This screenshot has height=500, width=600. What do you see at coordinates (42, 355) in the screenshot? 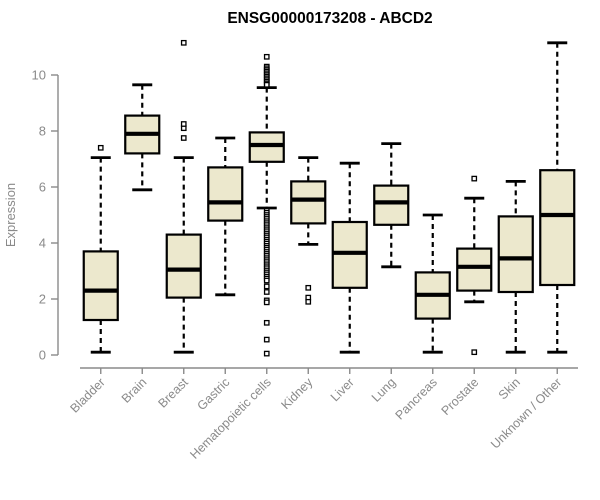
I see `y-tick-label: 0` at bounding box center [42, 355].